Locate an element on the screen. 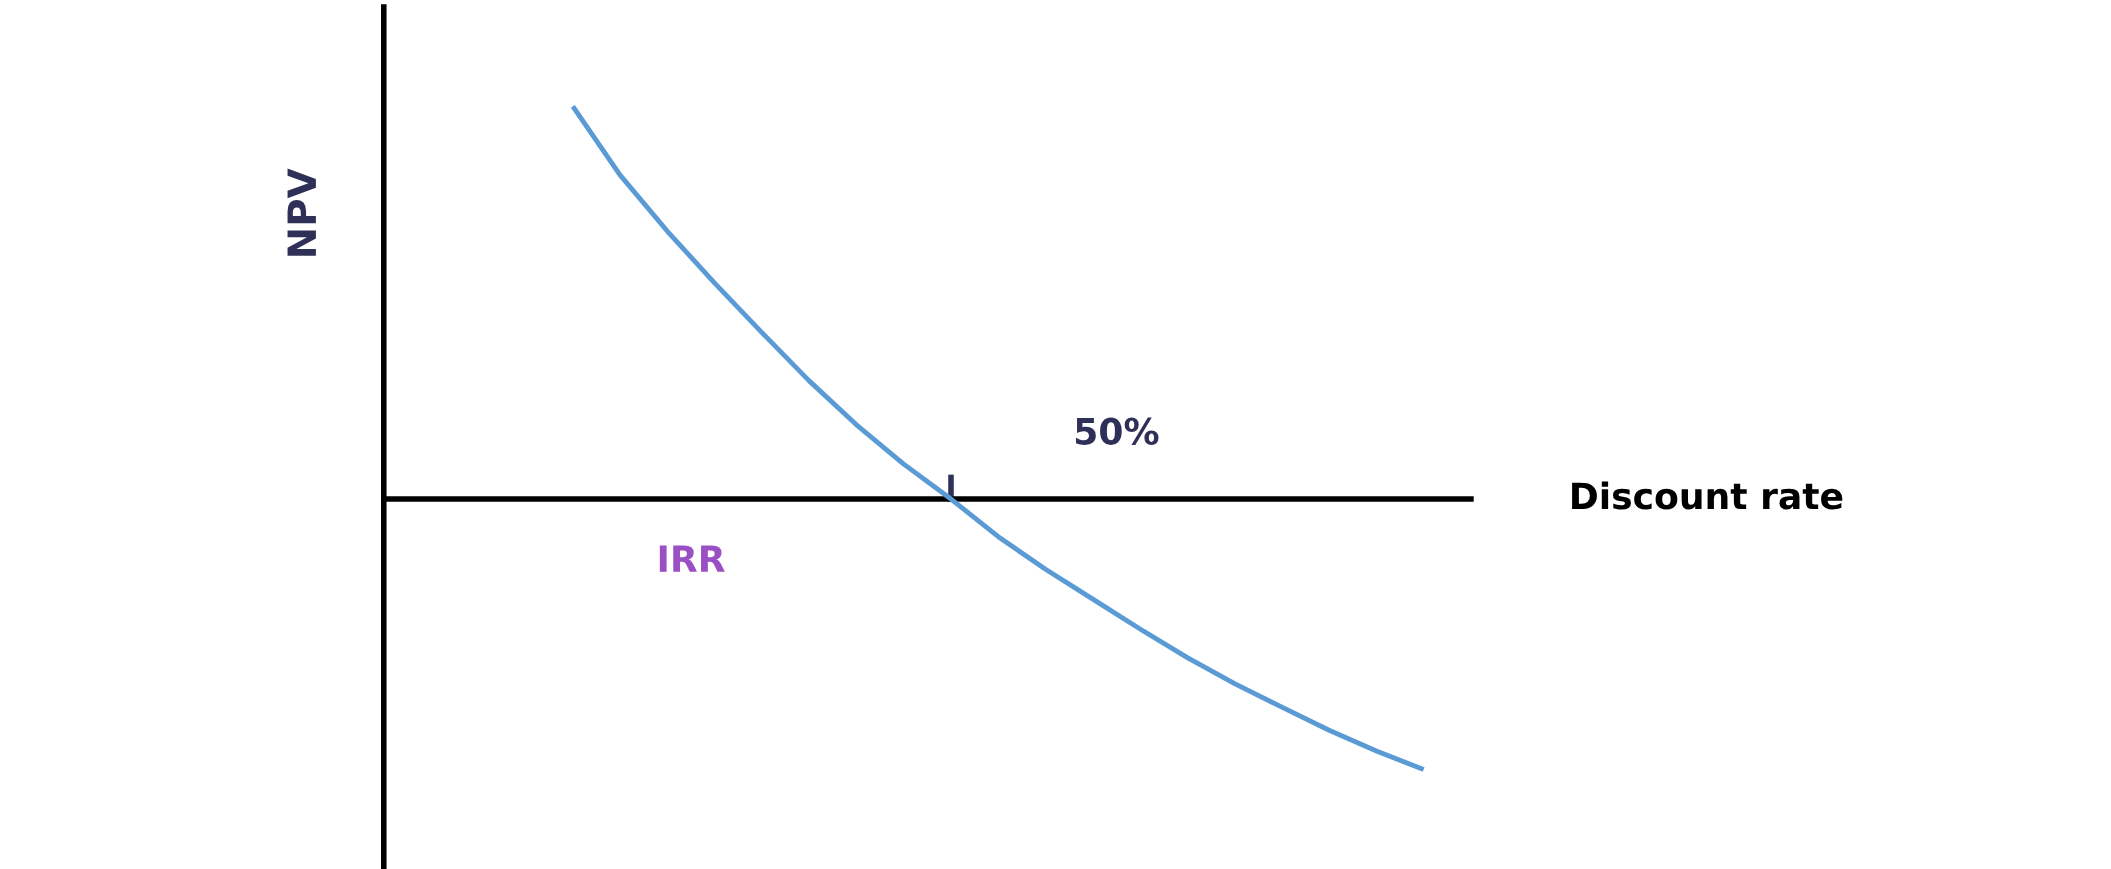 The height and width of the screenshot is (869, 2111). annotation: 50% is located at coordinates (1117, 431).